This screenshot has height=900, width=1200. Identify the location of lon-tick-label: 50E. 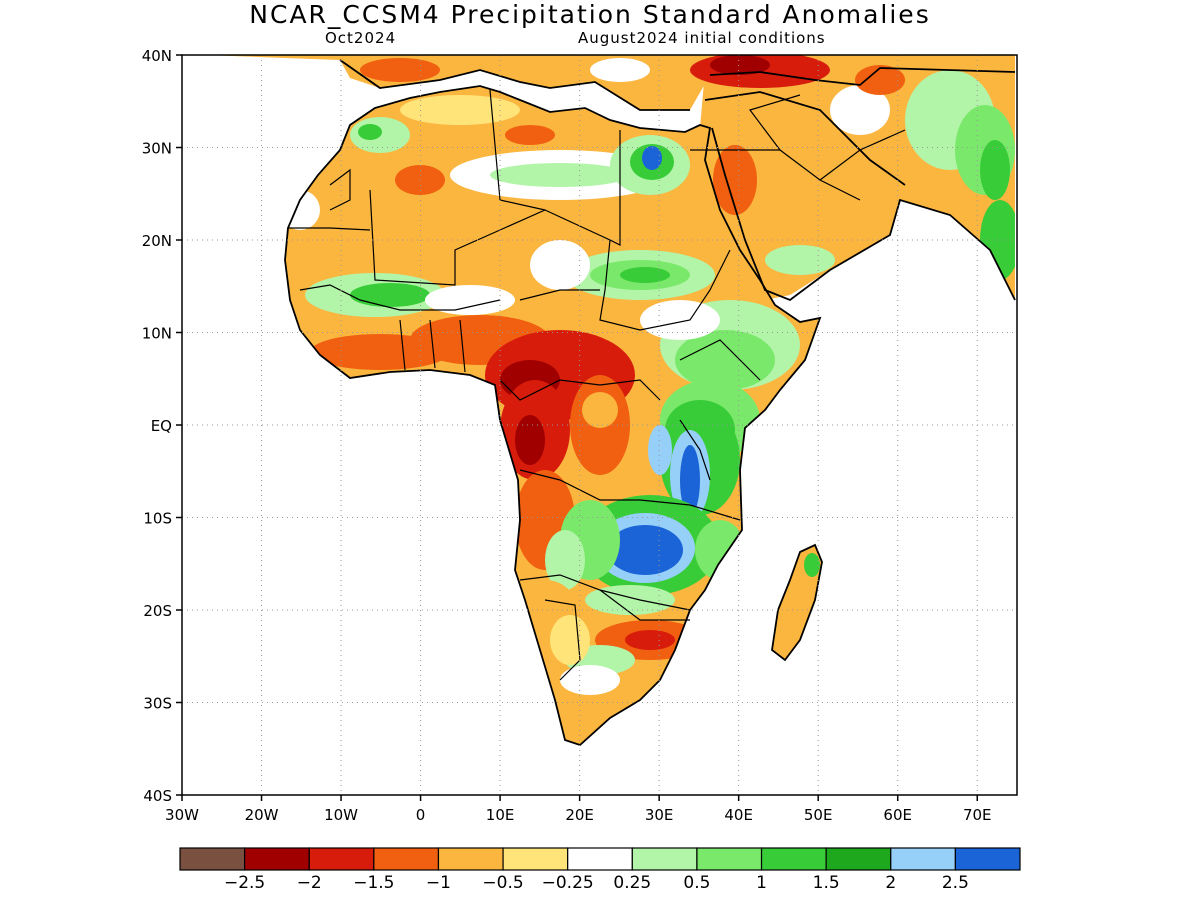
(818, 815).